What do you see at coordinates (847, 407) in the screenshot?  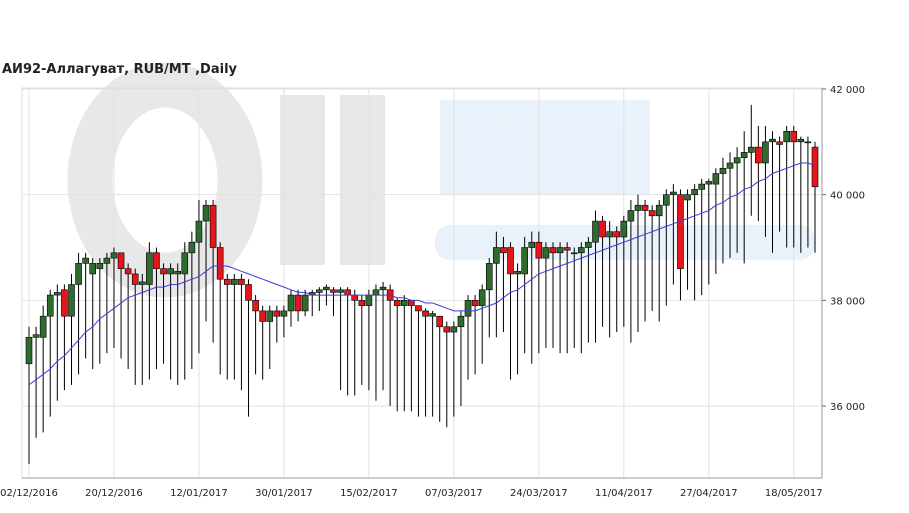 I see `y-tick-label: 36 000` at bounding box center [847, 407].